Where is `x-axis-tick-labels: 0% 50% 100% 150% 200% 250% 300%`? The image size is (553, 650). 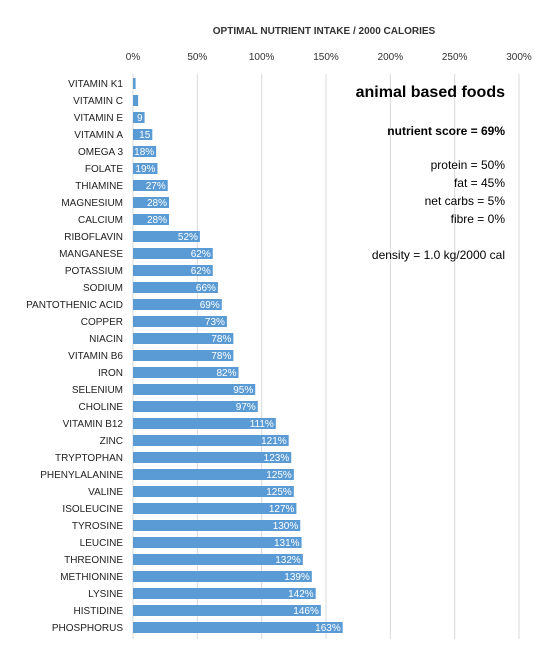
x-axis-tick-labels: 0% 50% 100% 150% 200% 250% 300% is located at coordinates (329, 57).